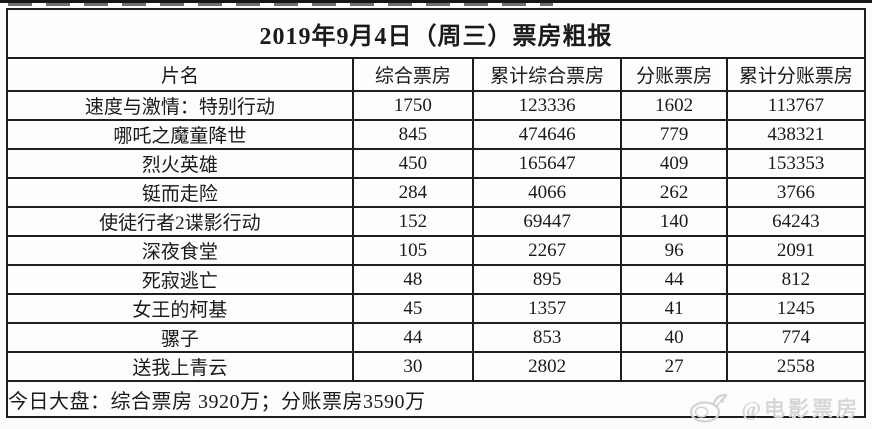 Image resolution: width=872 pixels, height=429 pixels. What do you see at coordinates (547, 134) in the screenshot?
I see `boxoffice-value-cell: 474646` at bounding box center [547, 134].